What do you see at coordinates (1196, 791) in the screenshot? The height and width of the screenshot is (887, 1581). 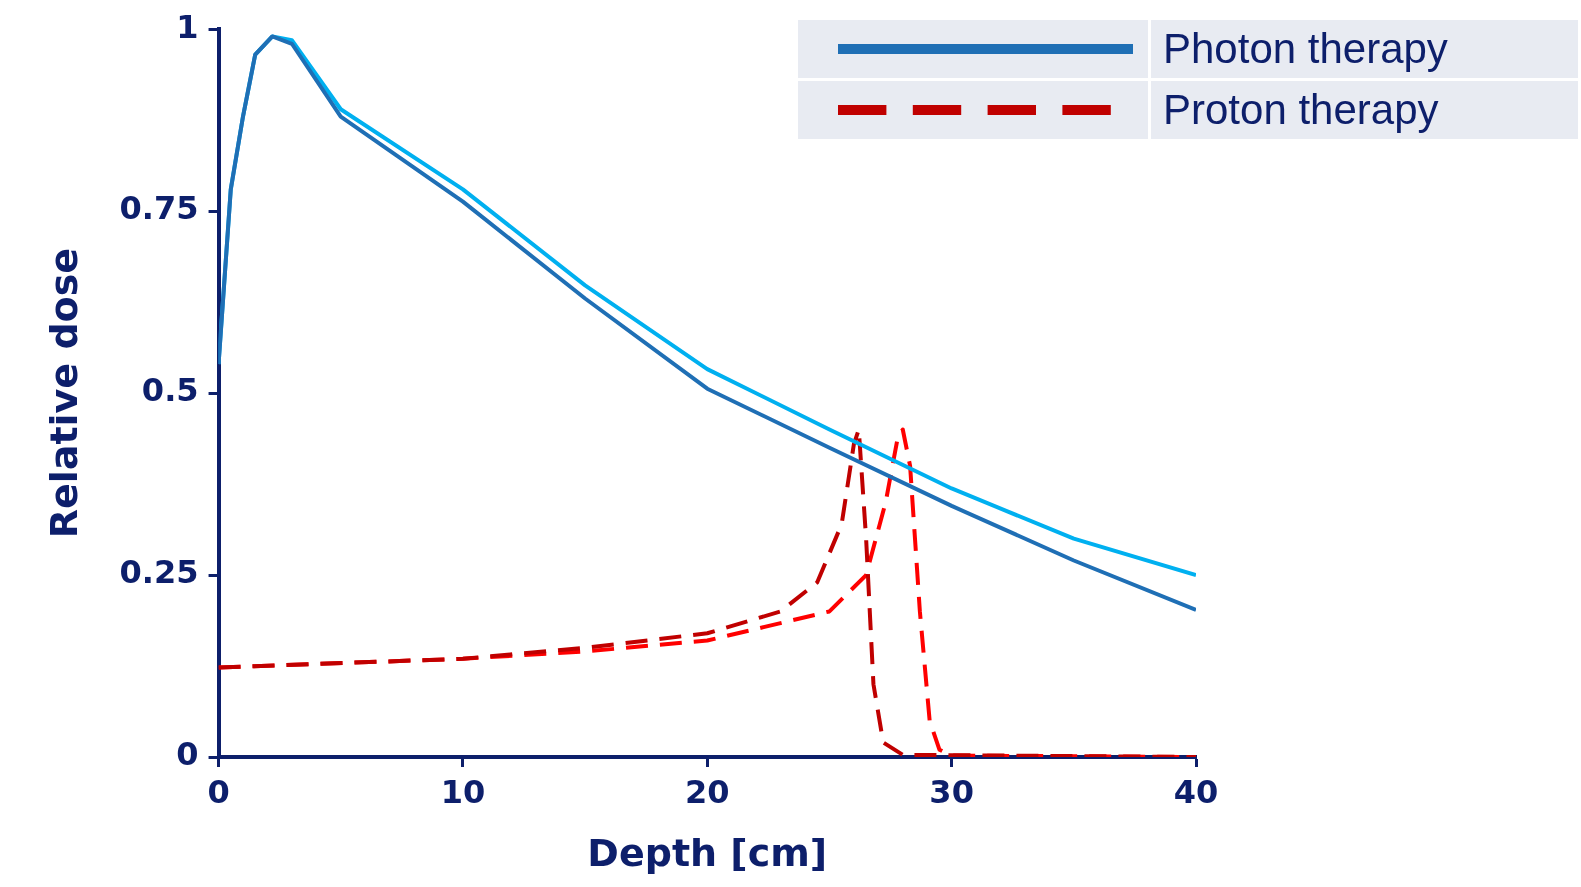 I see `x-tick-label: 40` at bounding box center [1196, 791].